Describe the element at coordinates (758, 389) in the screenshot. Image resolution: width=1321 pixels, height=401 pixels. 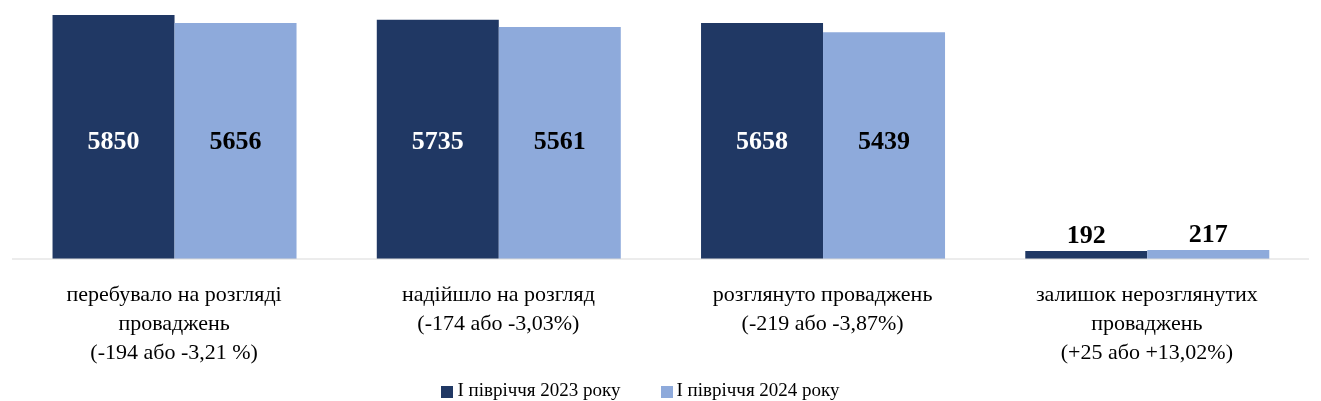
I see `legend-label: І півріччя 2024 року` at that location.